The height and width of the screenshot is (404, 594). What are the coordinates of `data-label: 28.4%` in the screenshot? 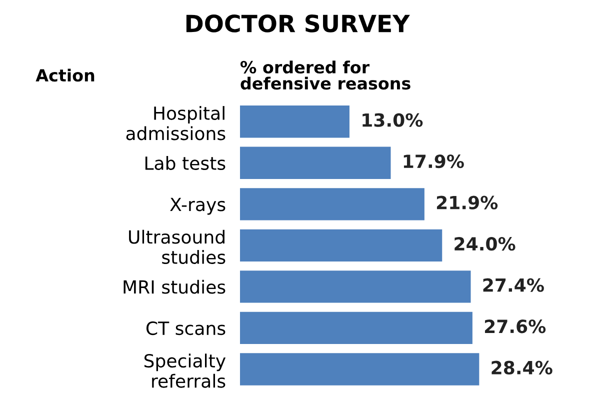 It's located at (522, 367).